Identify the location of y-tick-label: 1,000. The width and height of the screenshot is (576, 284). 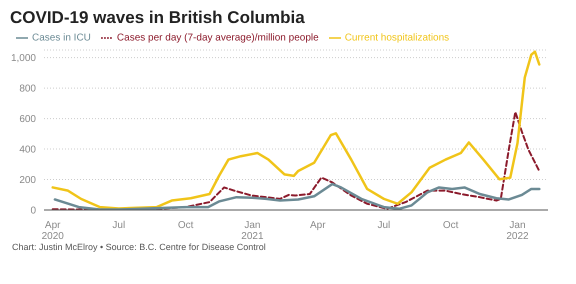
(23, 58).